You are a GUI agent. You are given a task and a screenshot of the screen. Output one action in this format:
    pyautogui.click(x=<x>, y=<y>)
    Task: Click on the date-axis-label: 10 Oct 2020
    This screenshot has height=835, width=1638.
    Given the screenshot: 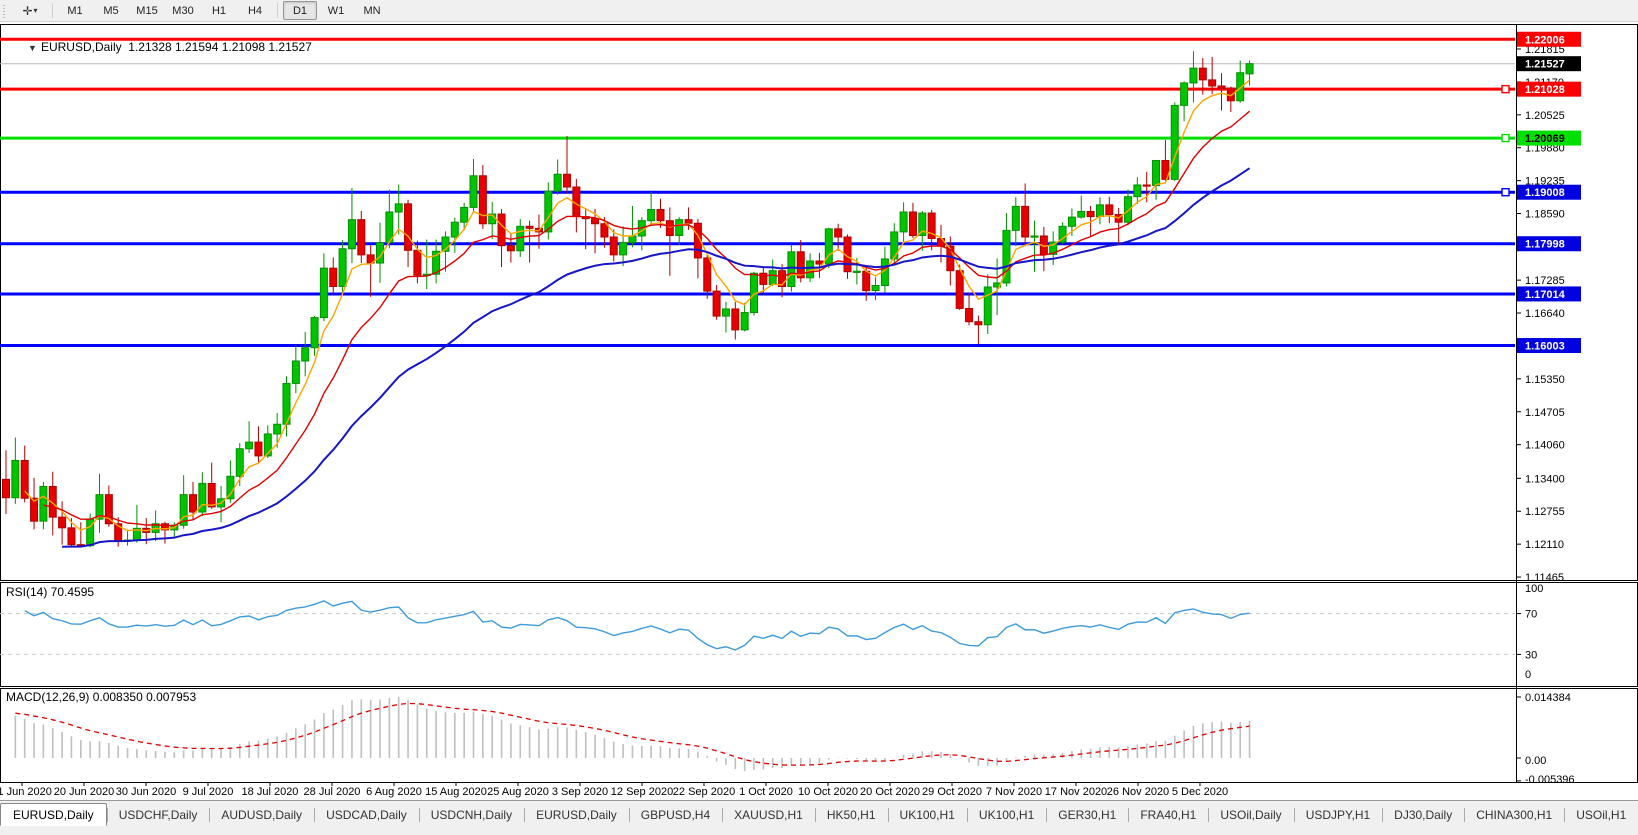 What is the action you would take?
    pyautogui.click(x=828, y=792)
    